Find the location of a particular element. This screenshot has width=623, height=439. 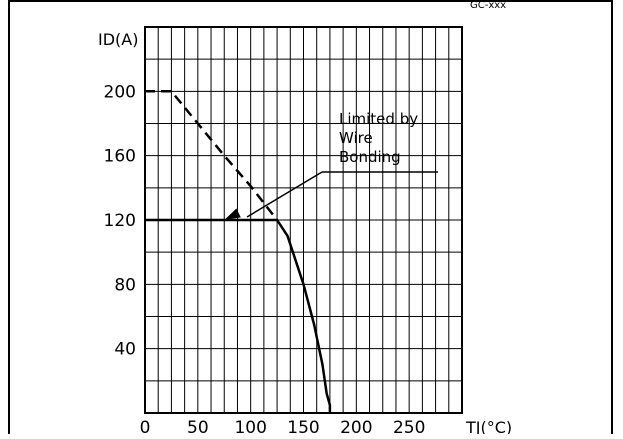

x-tick-label: 50 is located at coordinates (198, 426).